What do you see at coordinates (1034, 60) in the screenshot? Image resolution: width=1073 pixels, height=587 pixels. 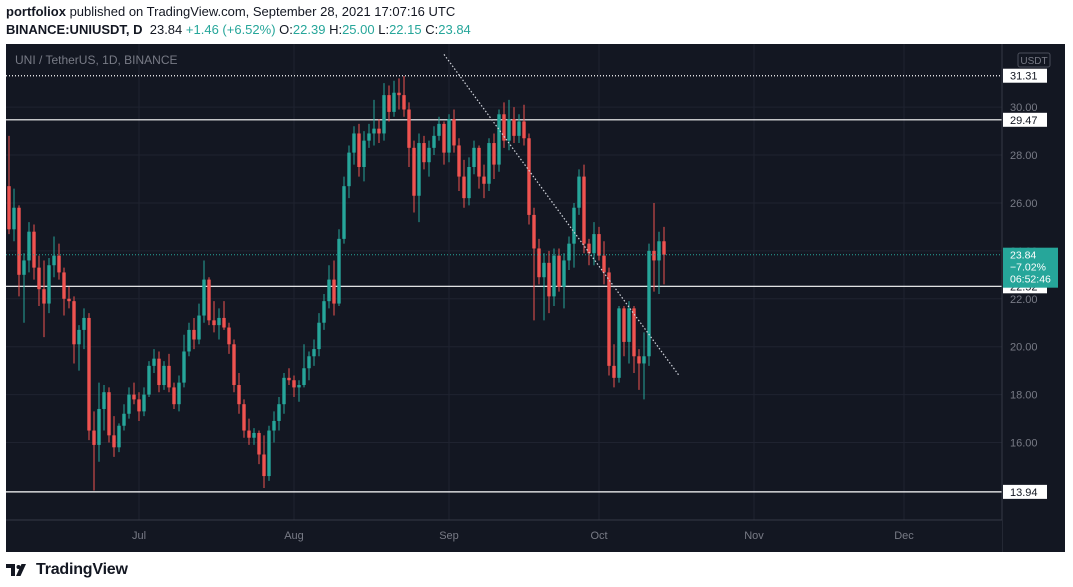 I see `unit-badge` at bounding box center [1034, 60].